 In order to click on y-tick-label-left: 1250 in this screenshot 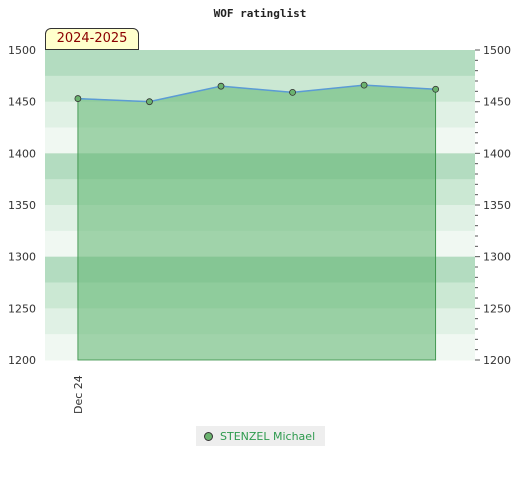, I will do `click(22, 308)`.